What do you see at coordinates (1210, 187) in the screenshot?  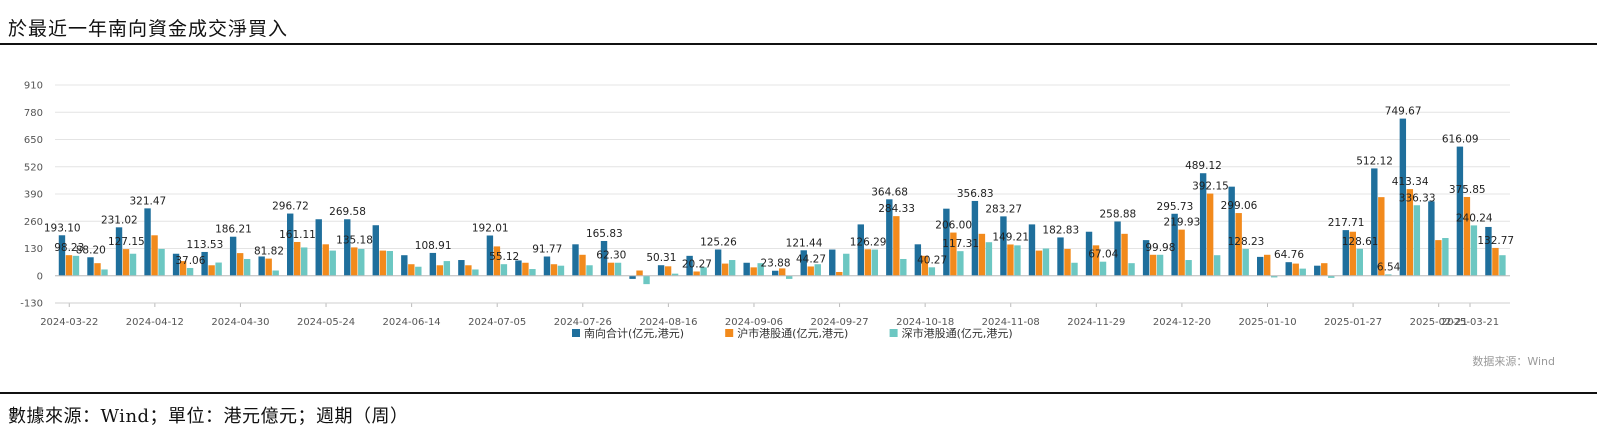 I see `data-label: 392.15` at bounding box center [1210, 187].